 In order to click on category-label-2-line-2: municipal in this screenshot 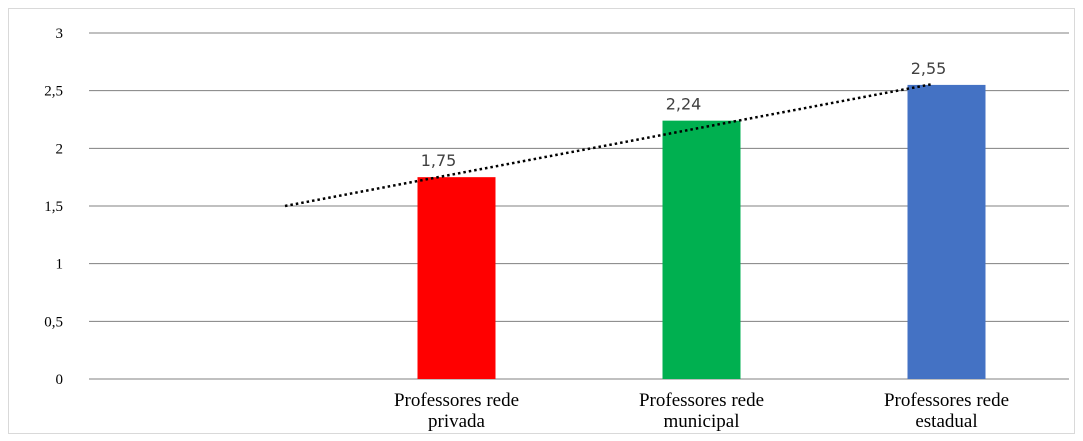, I will do `click(702, 421)`.